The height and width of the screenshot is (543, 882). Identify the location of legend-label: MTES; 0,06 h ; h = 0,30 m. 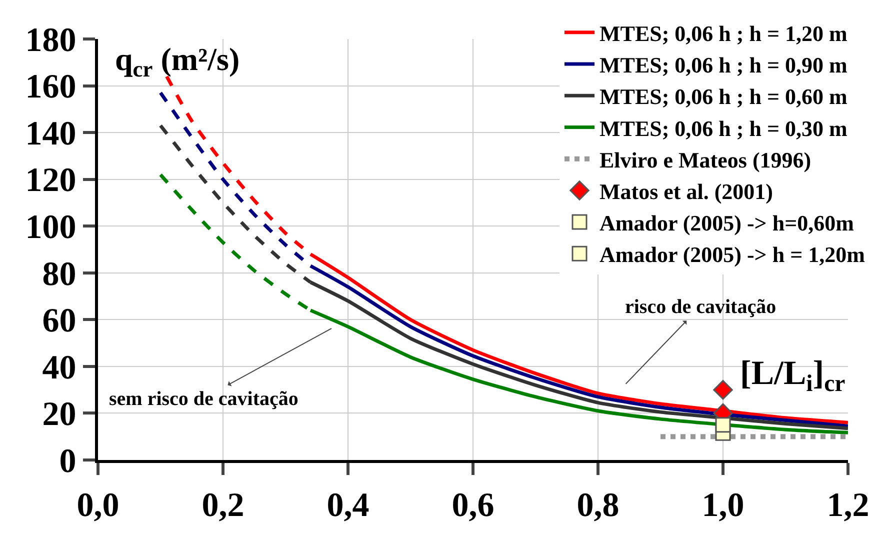
(724, 128).